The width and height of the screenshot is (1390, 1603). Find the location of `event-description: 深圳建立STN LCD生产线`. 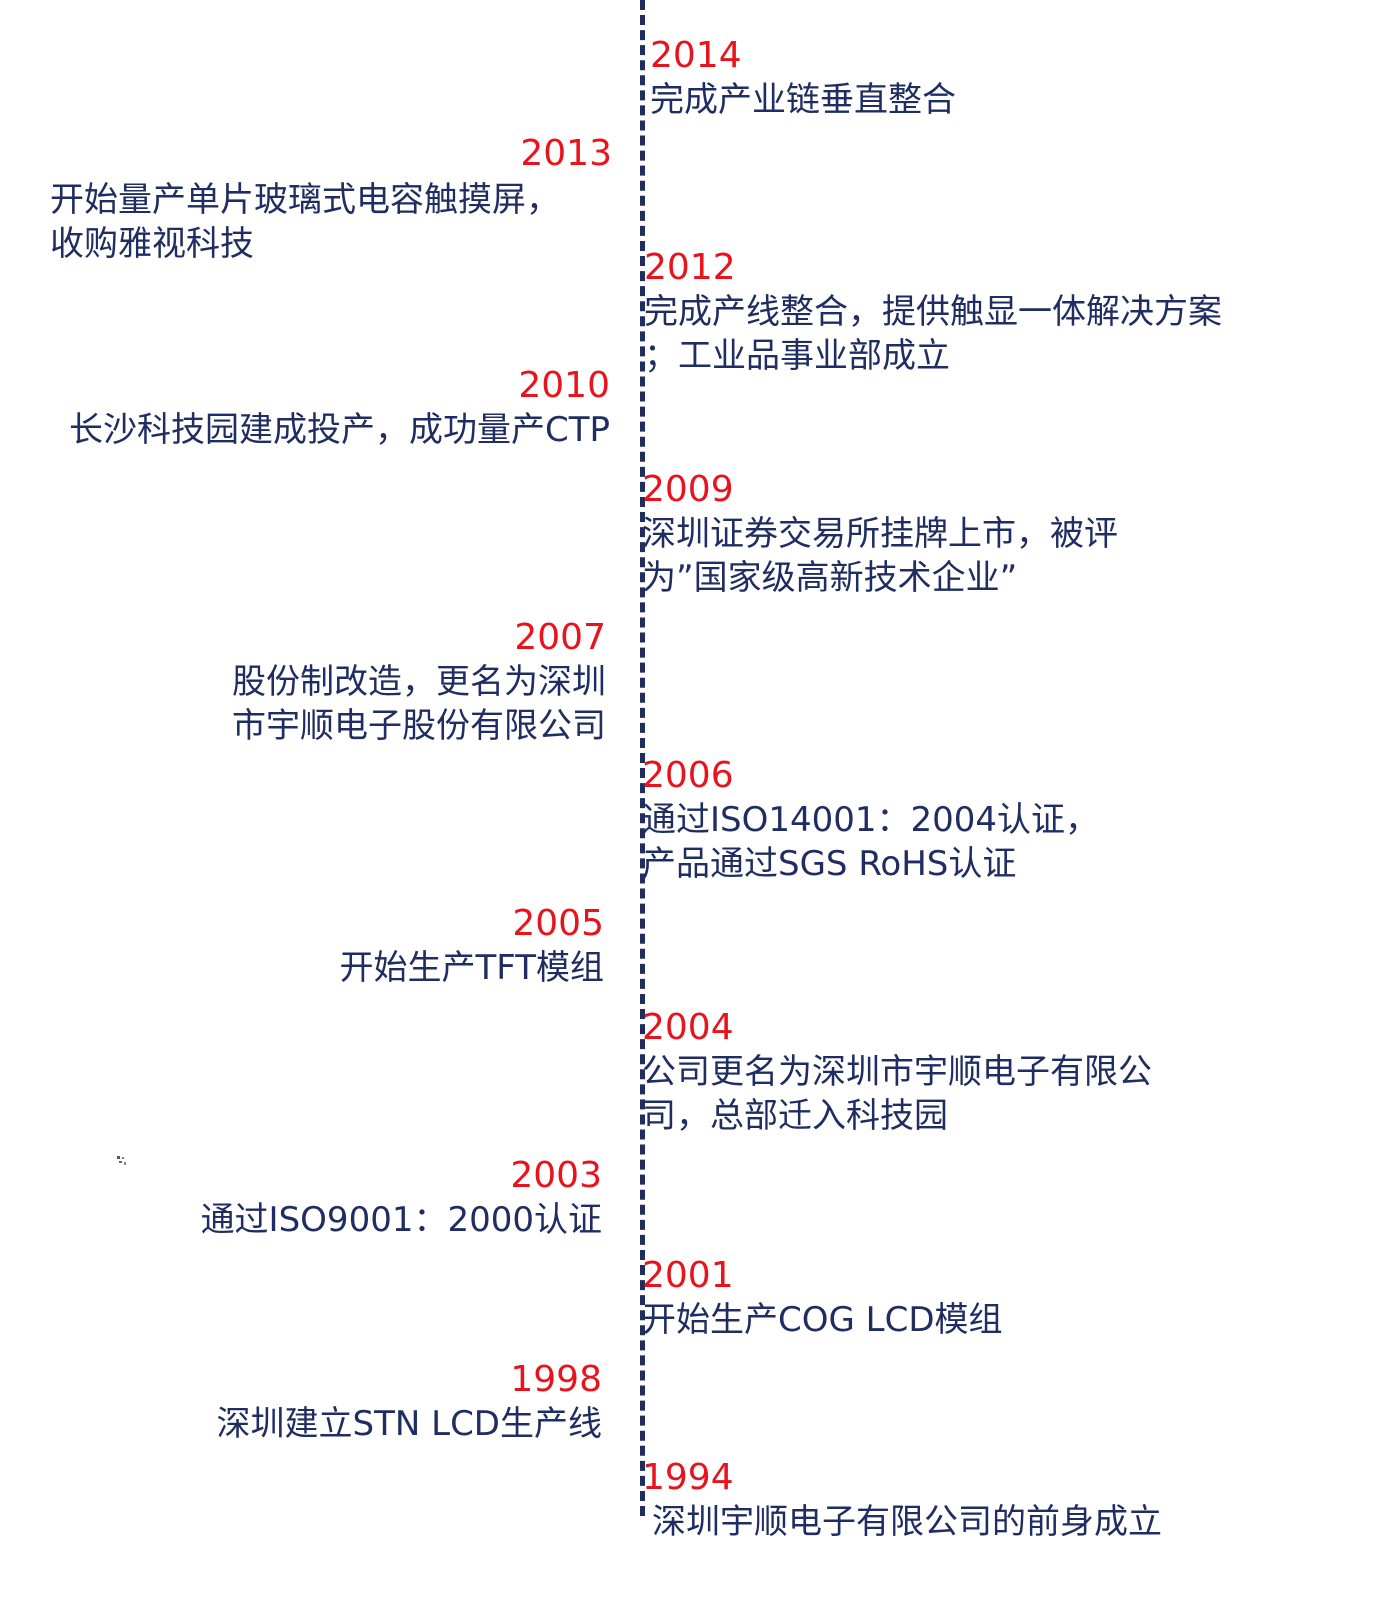

event-description: 深圳建立STN LCD生产线 is located at coordinates (409, 1424).